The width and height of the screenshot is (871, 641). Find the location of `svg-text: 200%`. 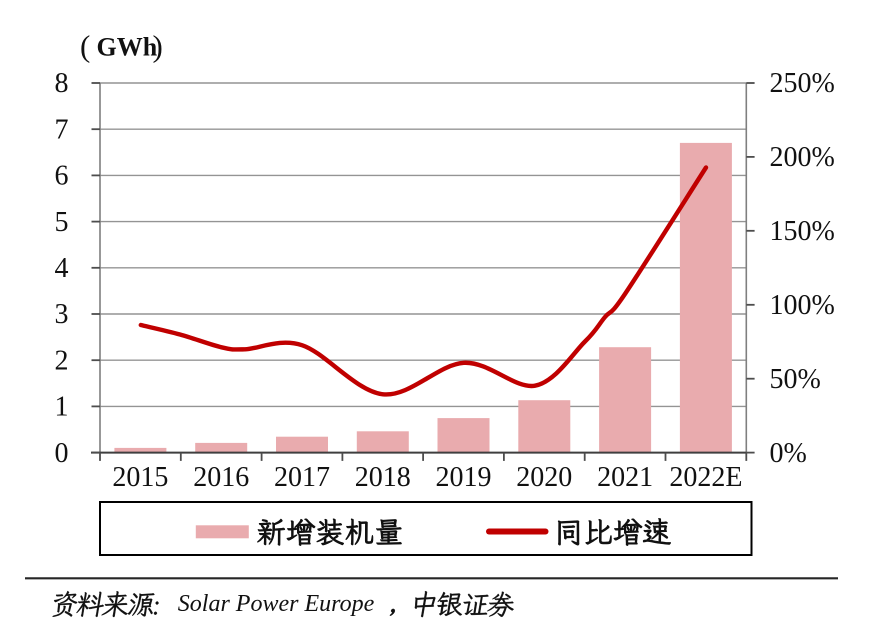

svg-text: 200% is located at coordinates (802, 157).